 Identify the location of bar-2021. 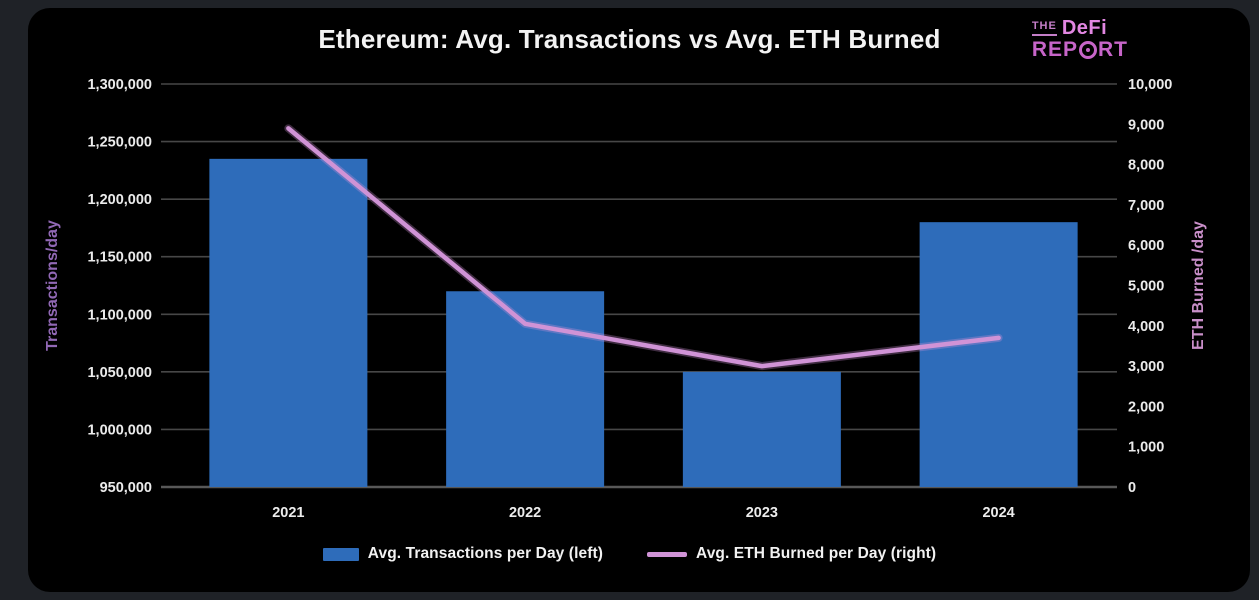
(288, 323).